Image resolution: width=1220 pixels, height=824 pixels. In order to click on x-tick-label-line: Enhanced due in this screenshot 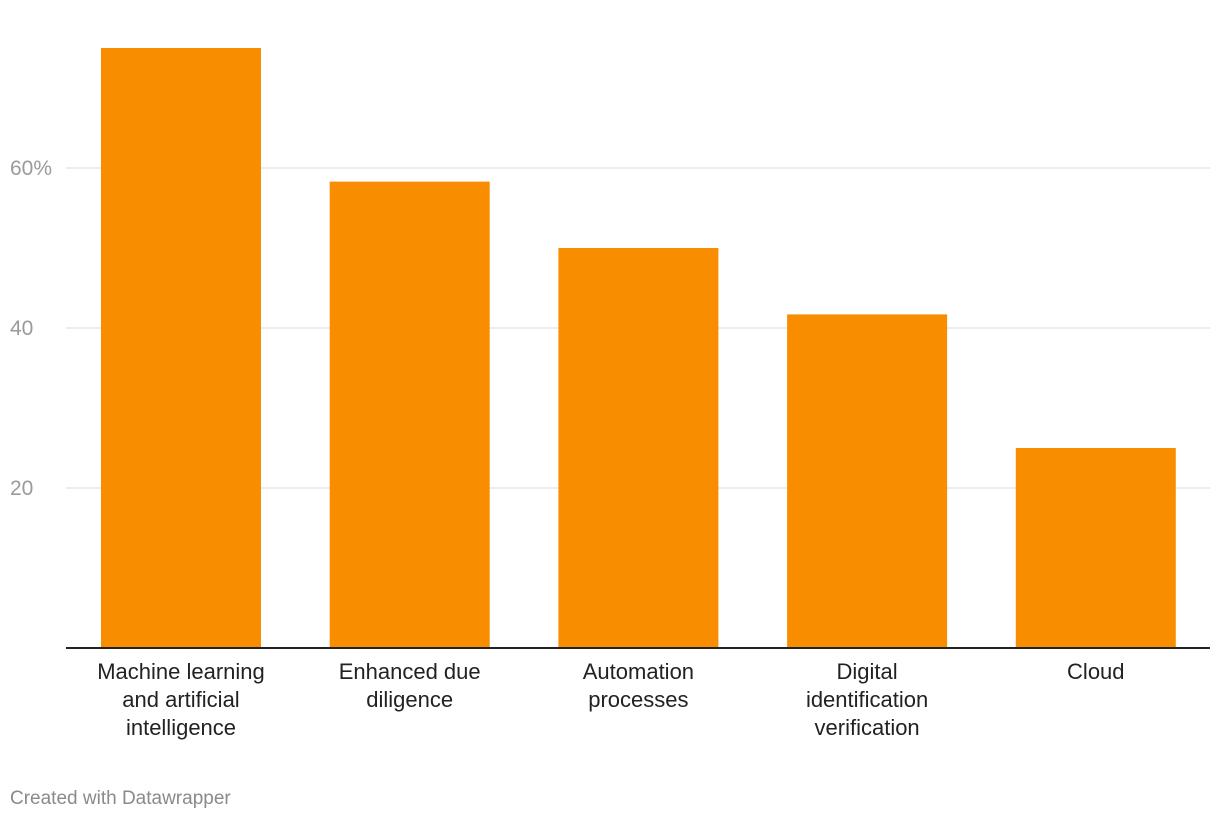, I will do `click(410, 671)`.